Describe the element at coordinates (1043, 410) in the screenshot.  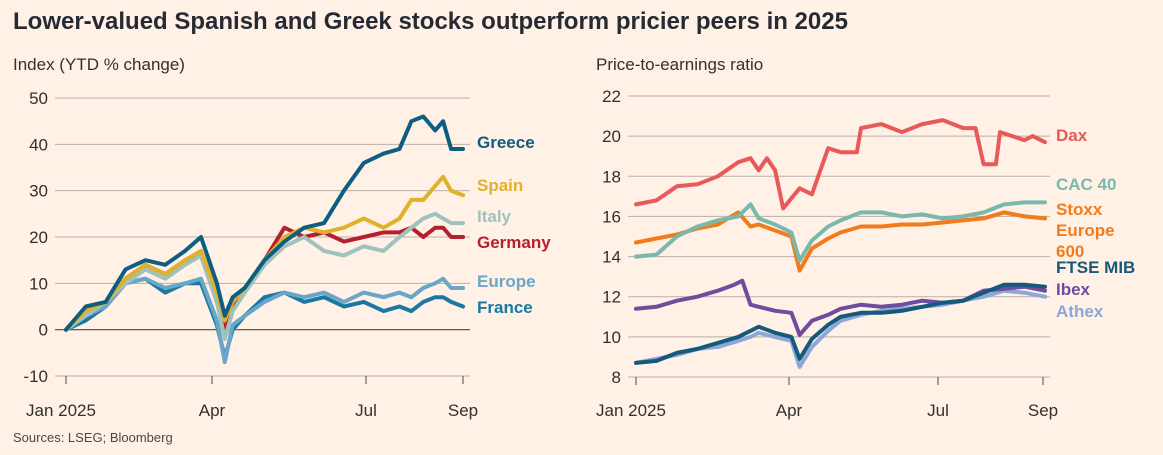
I see `right-x-tick-label: Sep` at that location.